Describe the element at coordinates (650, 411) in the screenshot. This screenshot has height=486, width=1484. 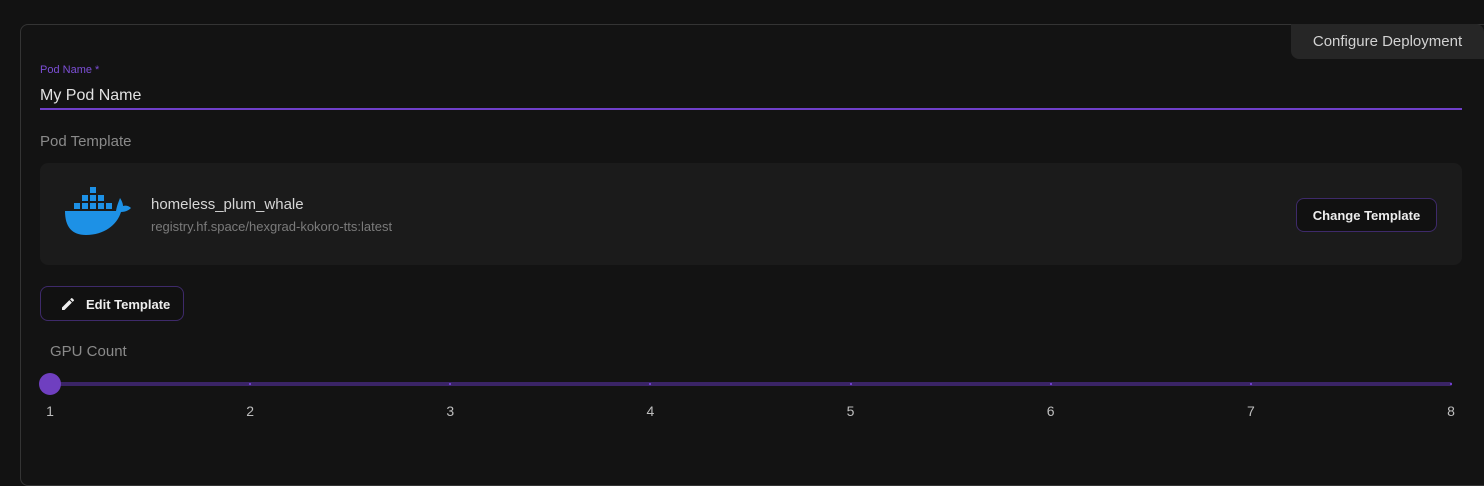
I see `slider-mark-label: 4` at that location.